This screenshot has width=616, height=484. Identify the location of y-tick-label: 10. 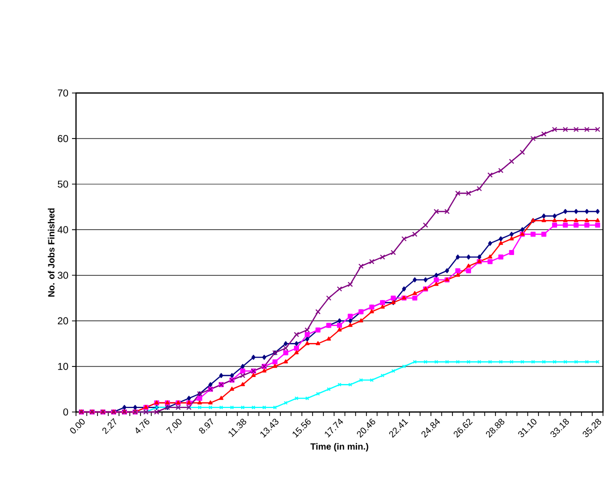
(63, 366).